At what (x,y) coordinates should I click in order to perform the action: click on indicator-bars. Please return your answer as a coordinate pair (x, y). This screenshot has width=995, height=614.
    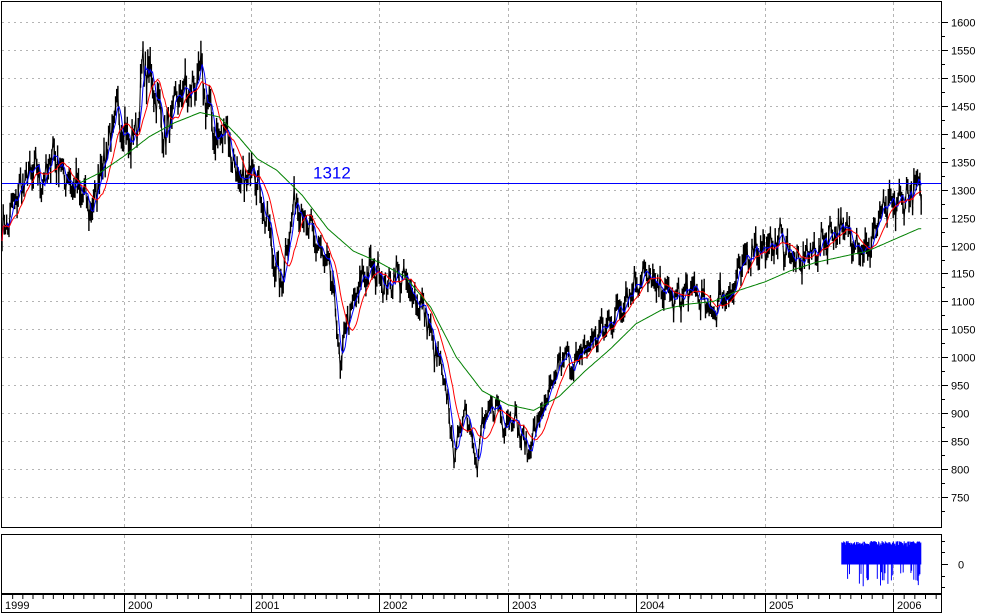
    Looking at the image, I should click on (881, 564).